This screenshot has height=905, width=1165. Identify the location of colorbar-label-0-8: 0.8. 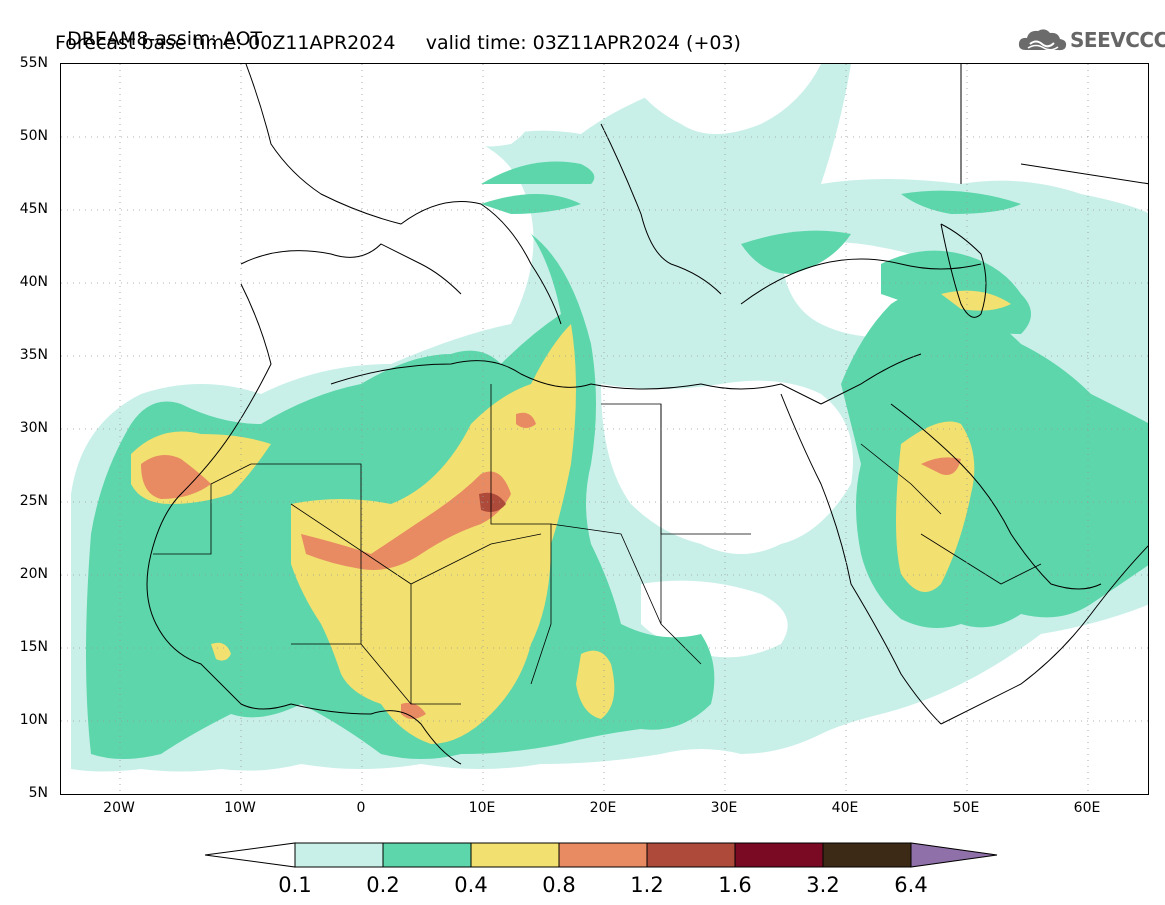
(559, 885).